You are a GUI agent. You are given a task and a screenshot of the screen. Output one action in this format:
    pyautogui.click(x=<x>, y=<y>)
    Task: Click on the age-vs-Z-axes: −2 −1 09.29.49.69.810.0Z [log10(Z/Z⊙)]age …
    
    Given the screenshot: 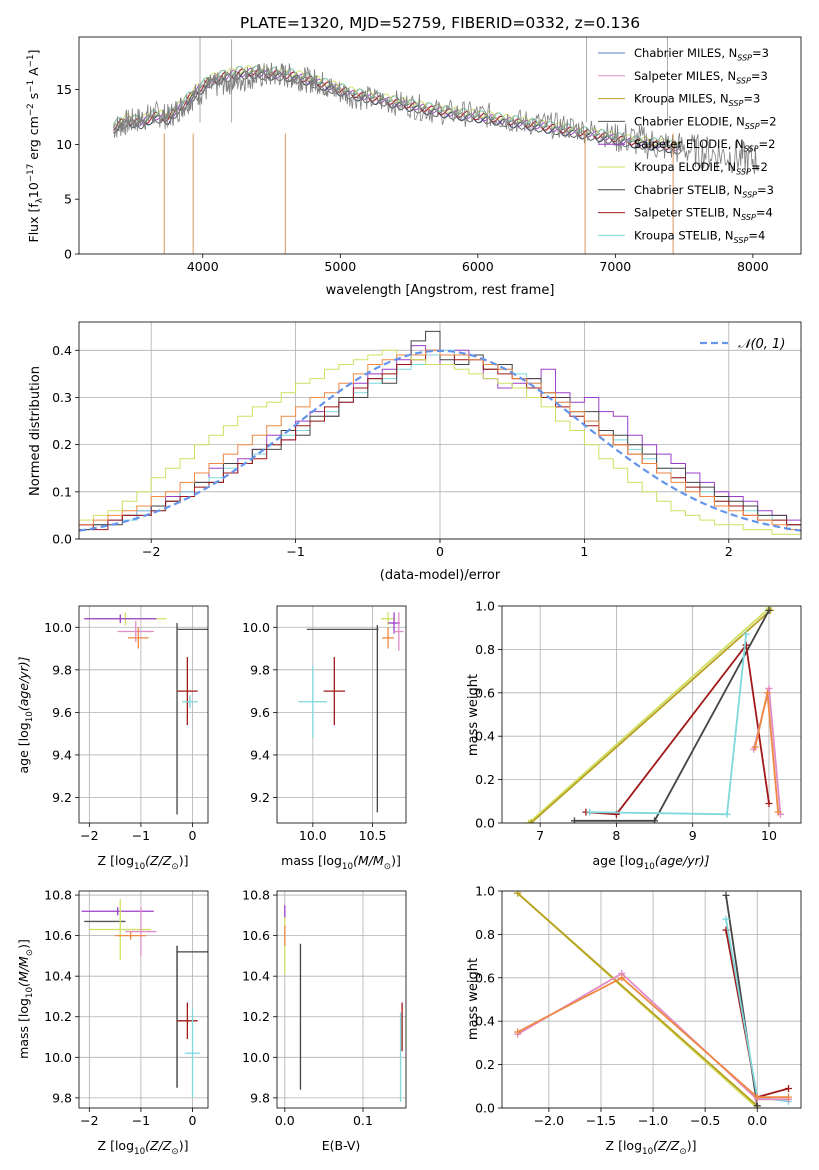 What is the action you would take?
    pyautogui.click(x=112, y=738)
    